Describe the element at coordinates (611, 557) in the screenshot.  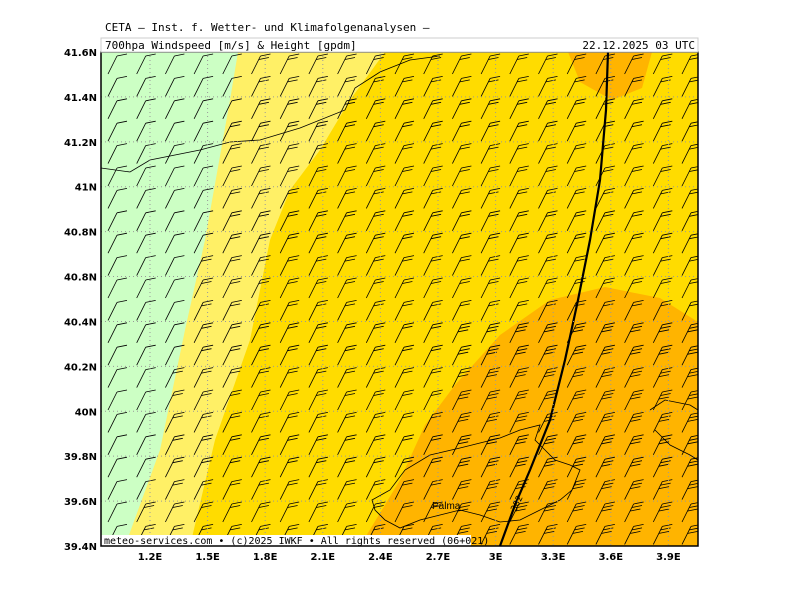
I see `lon-label: 3.6E` at that location.